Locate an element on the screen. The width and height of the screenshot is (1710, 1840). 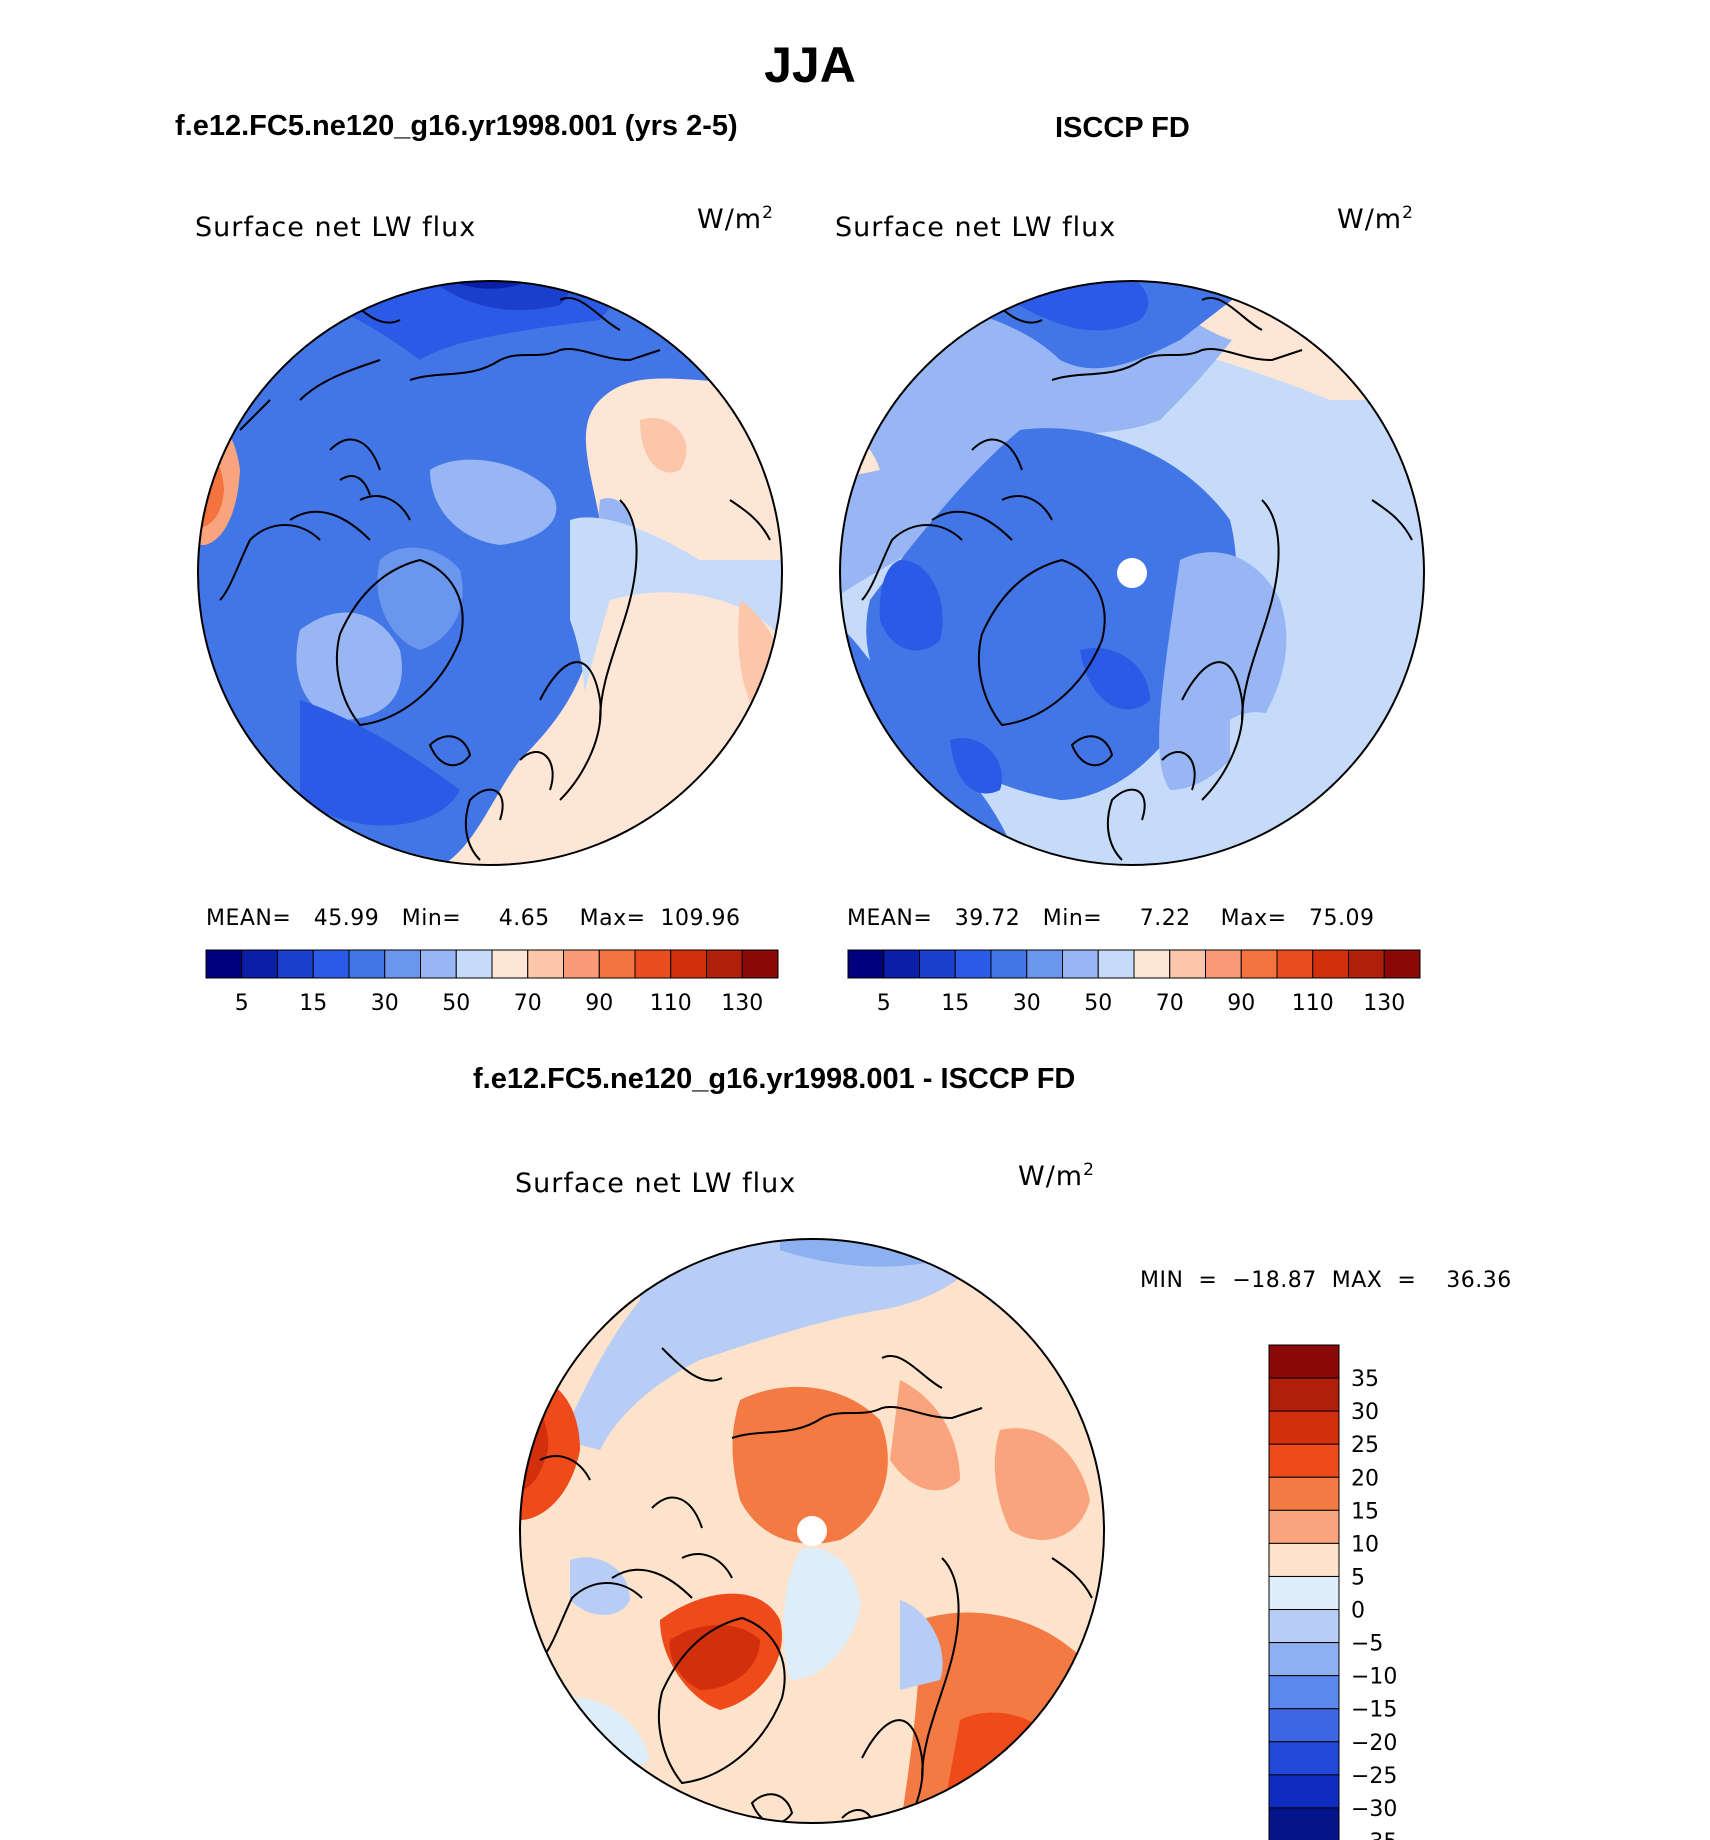
panel-3-colorbar-tick-label: −15 is located at coordinates (1374, 1710).